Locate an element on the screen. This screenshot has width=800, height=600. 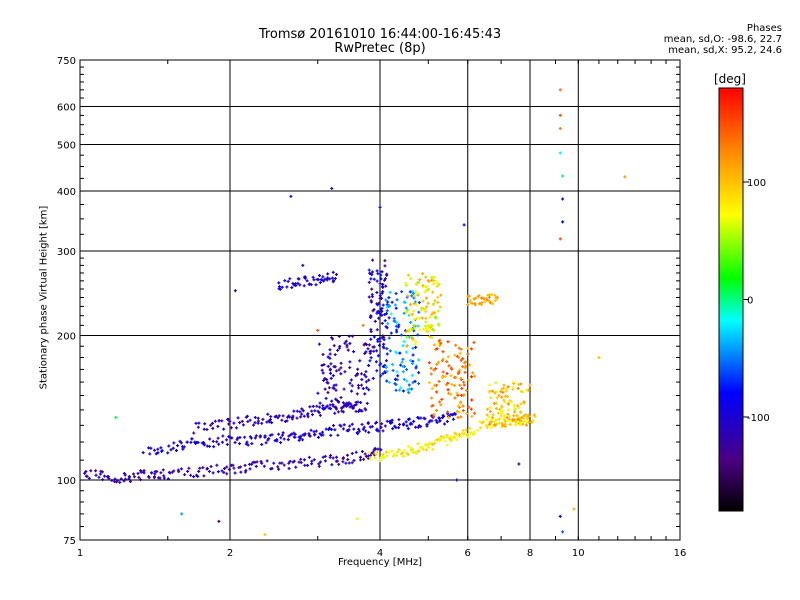
y-tick-label: 200 is located at coordinates (66, 337).